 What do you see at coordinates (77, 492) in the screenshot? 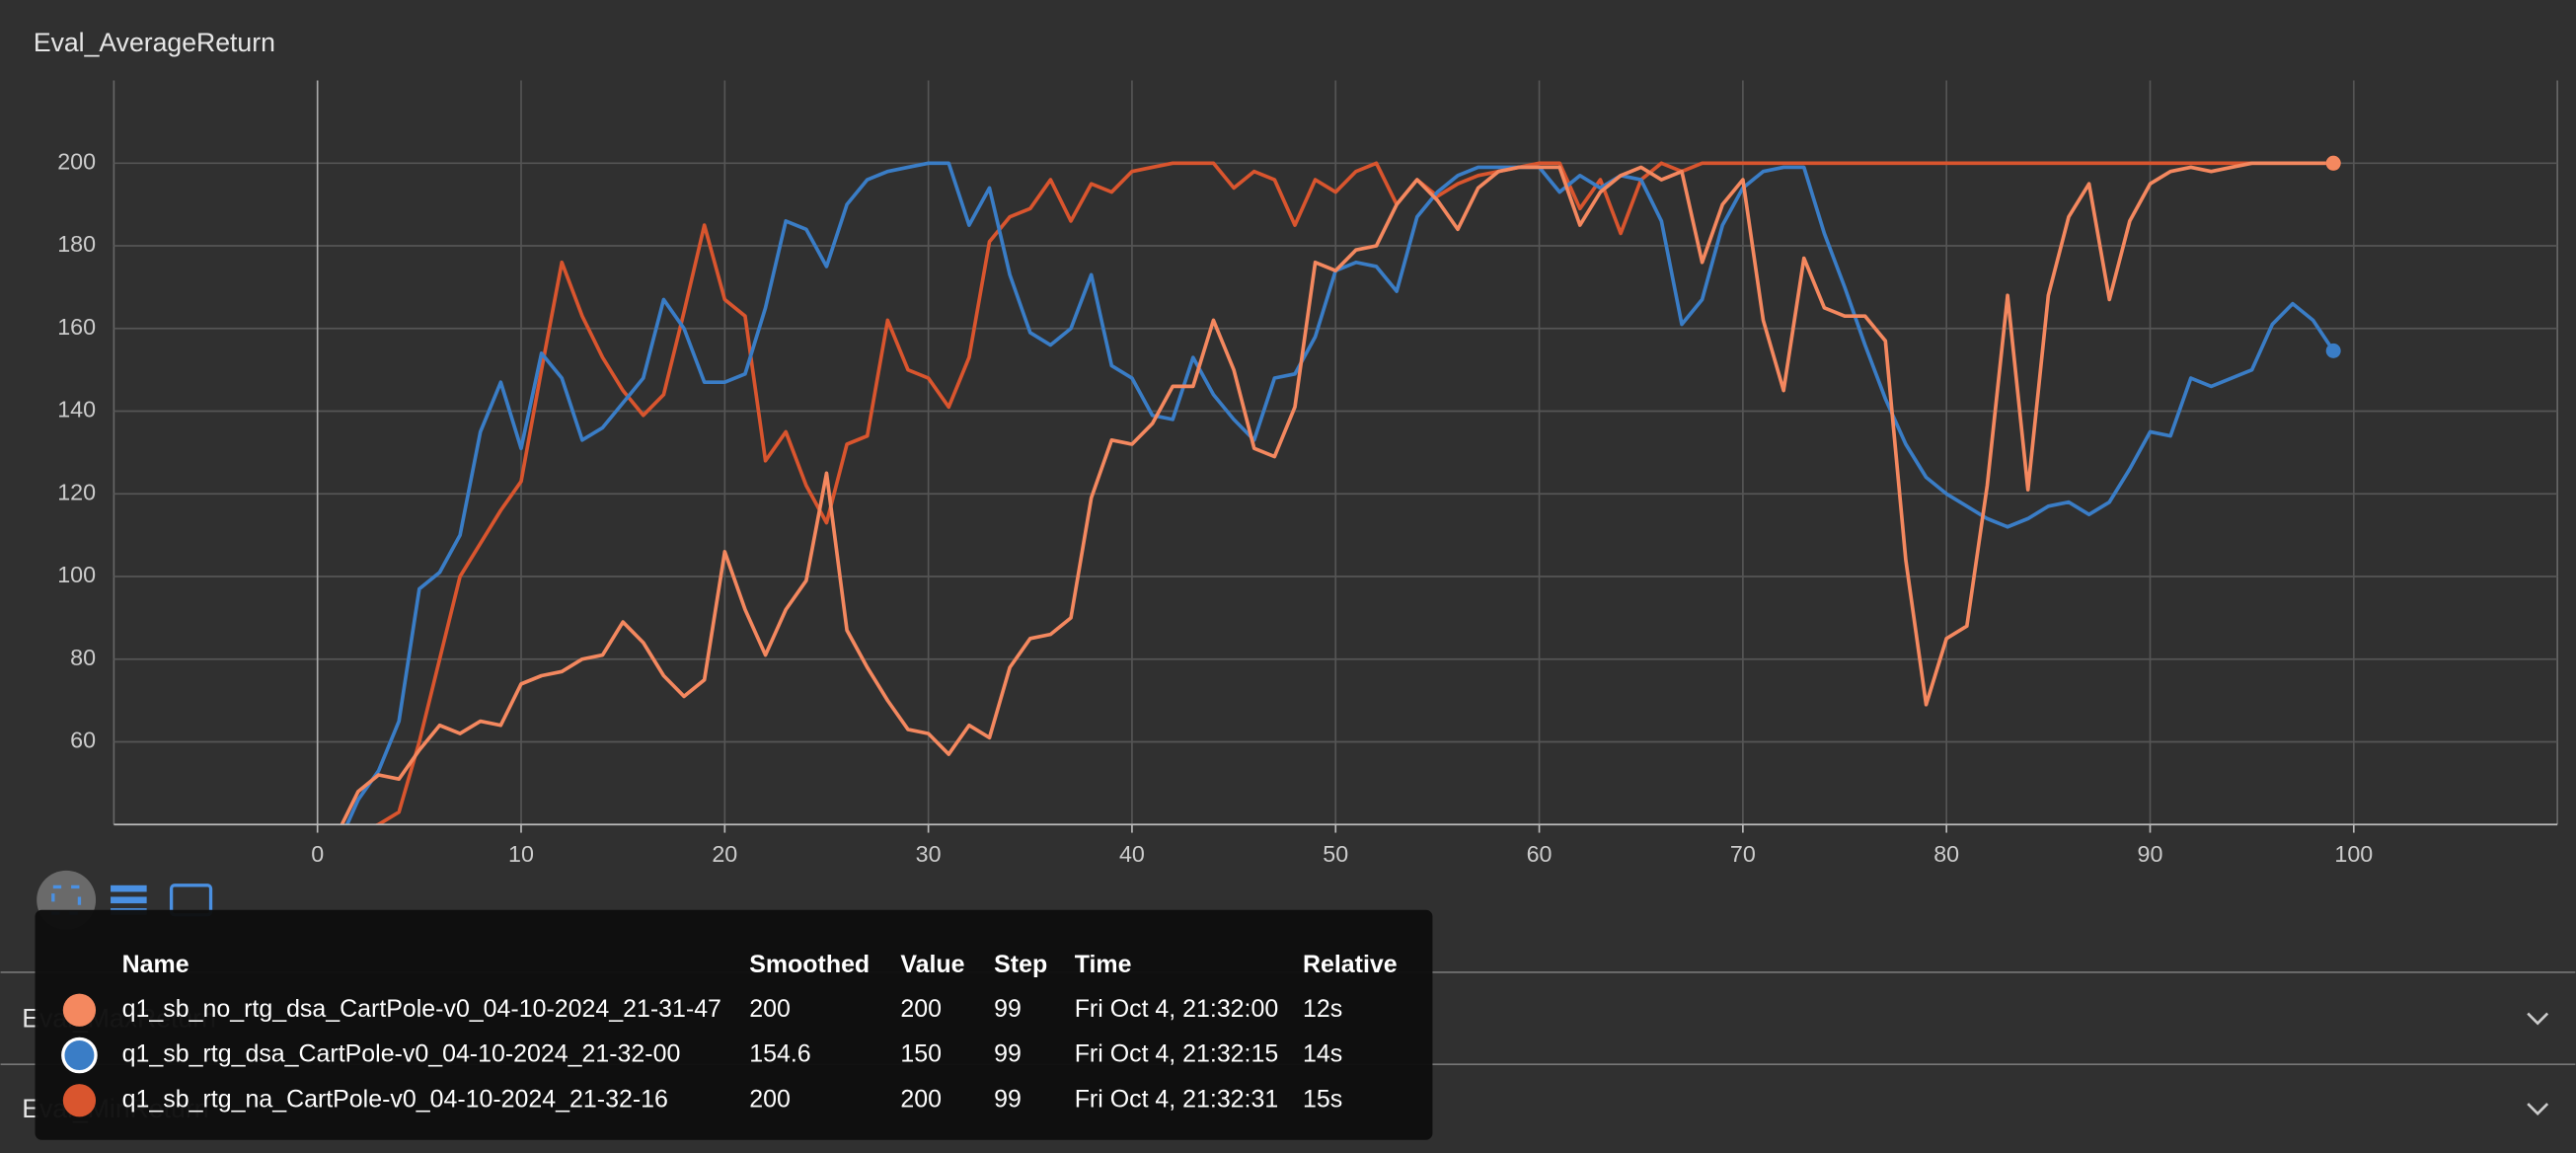
I see `y-tick-label: 120` at bounding box center [77, 492].